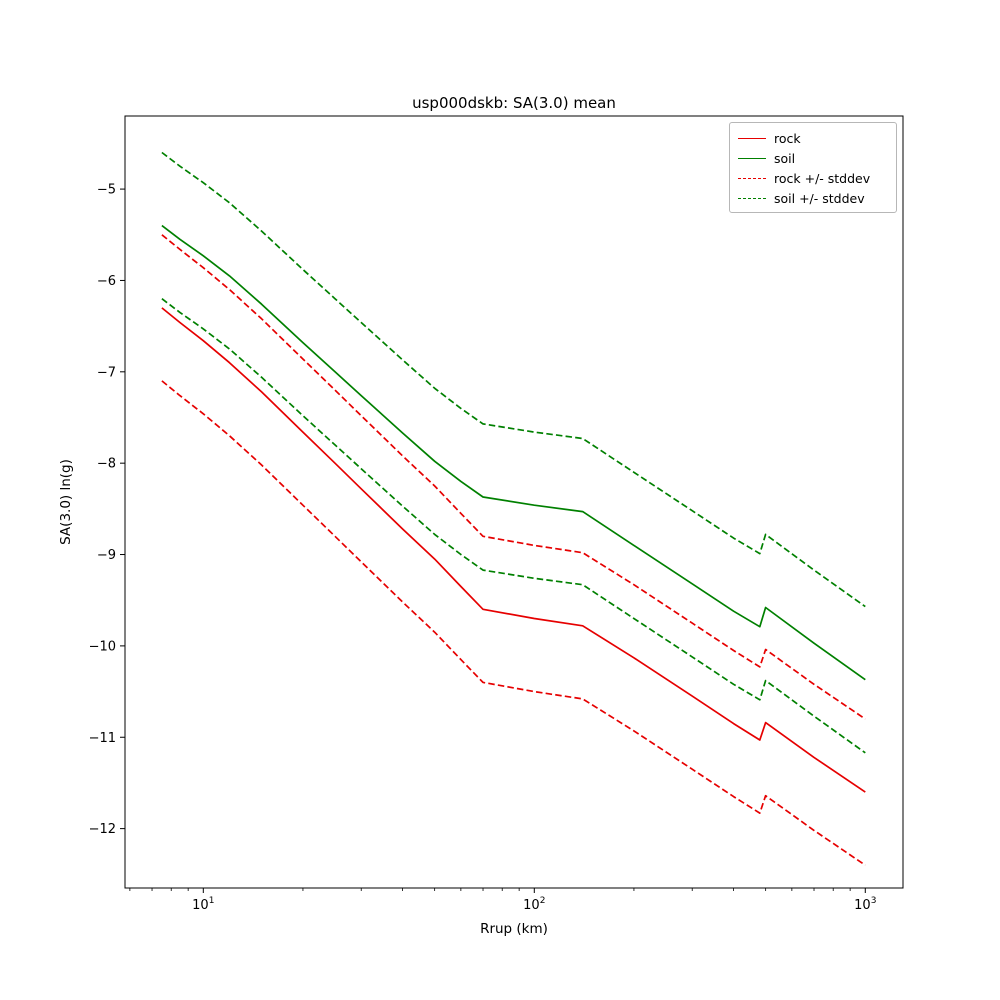 The image size is (1000, 1000). Describe the element at coordinates (203, 904) in the screenshot. I see `x-tick-label: 10¹` at that location.